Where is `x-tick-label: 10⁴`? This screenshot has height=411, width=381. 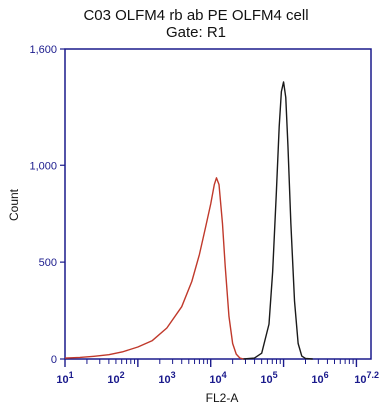
x-tick-label: 10⁴ is located at coordinates (217, 378).